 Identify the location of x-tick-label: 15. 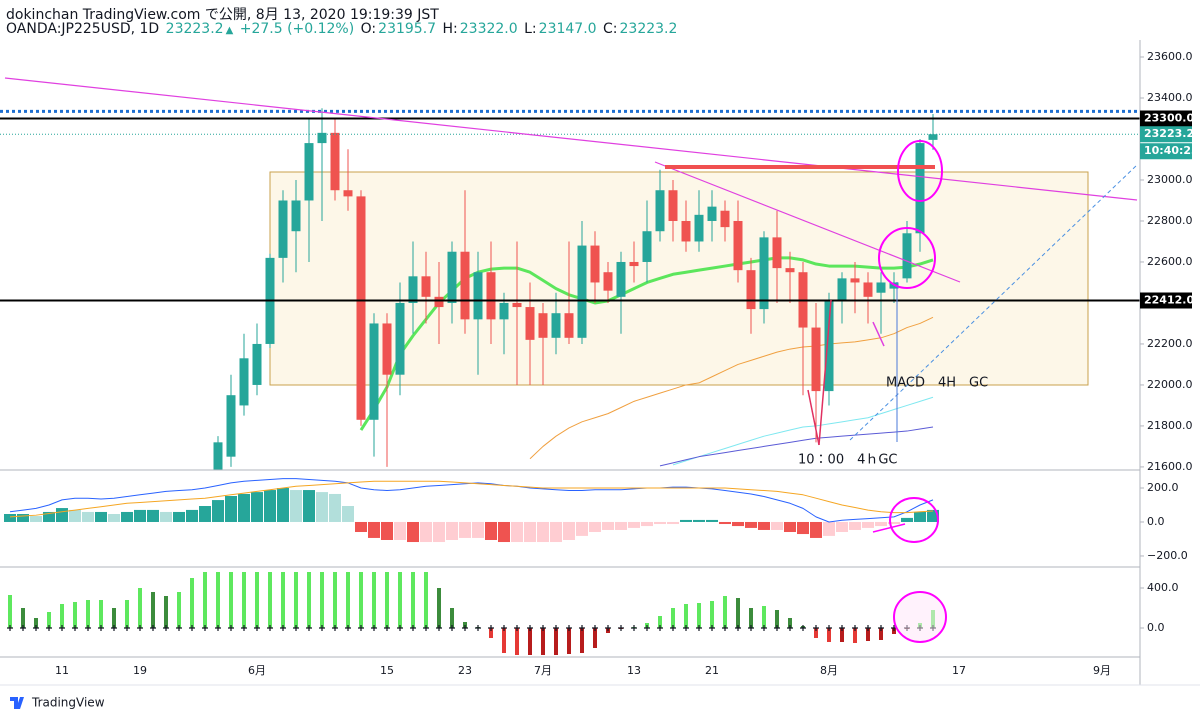
(387, 670).